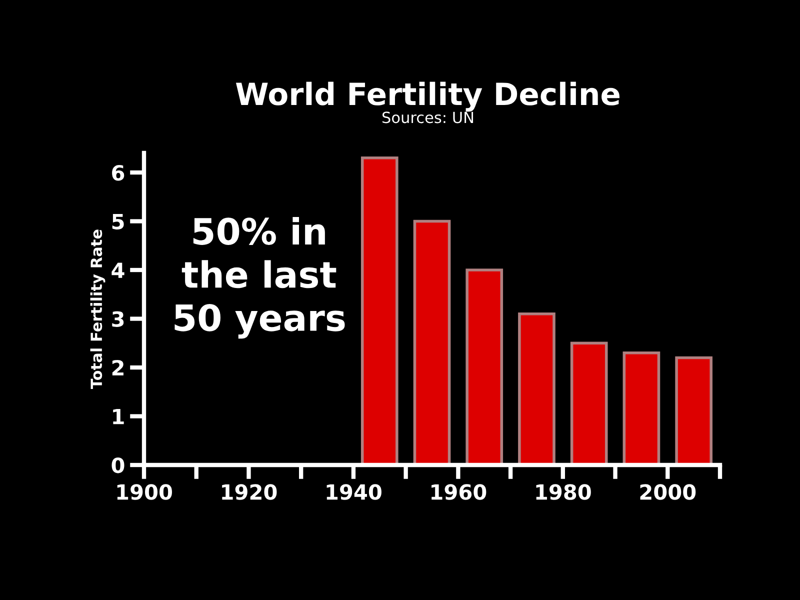  What do you see at coordinates (249, 492) in the screenshot?
I see `x-tick-label: 1920` at bounding box center [249, 492].